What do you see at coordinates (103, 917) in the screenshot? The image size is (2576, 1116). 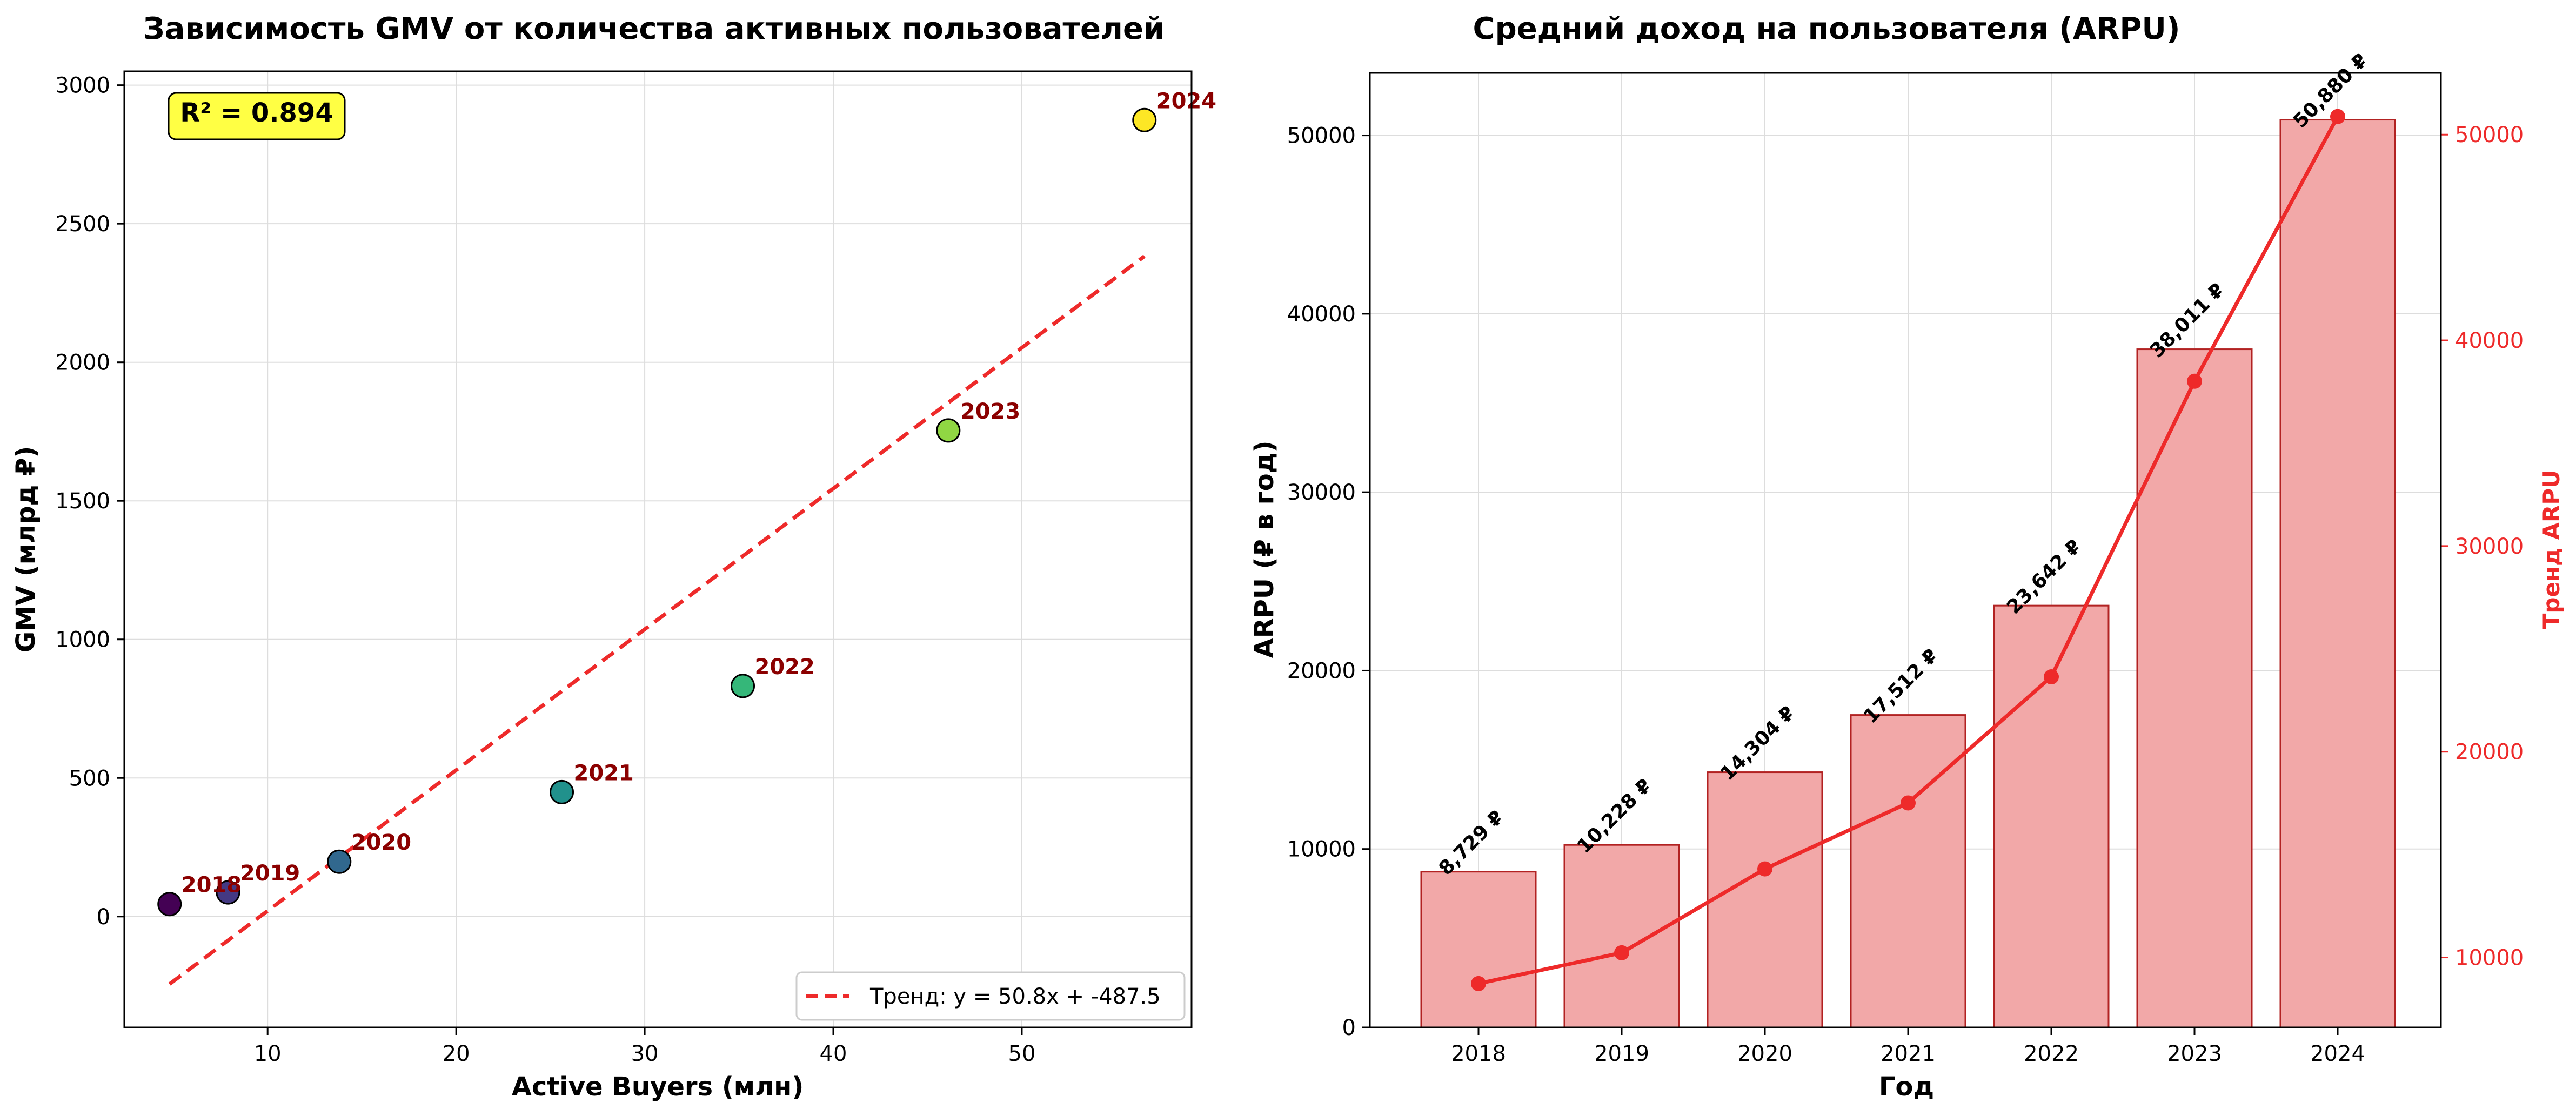 I see `scatter-ytick-label: 0` at bounding box center [103, 917].